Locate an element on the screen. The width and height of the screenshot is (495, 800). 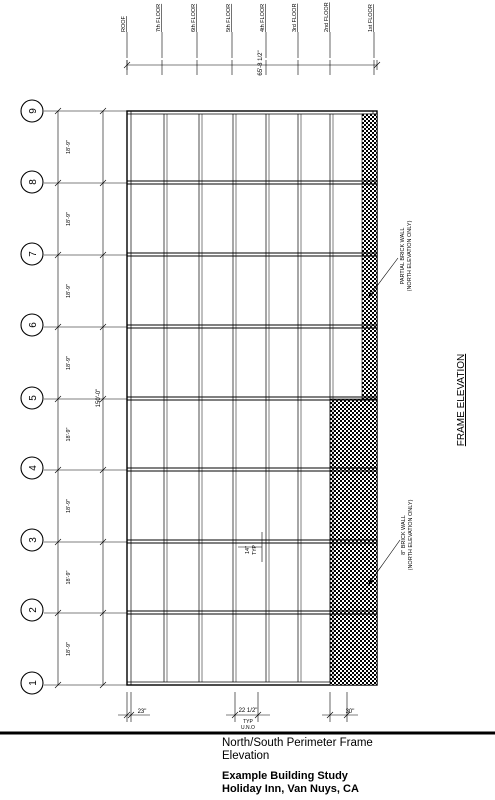
project-title-line2: Holiday Inn, Van Nuys, CA is located at coordinates (290, 788).